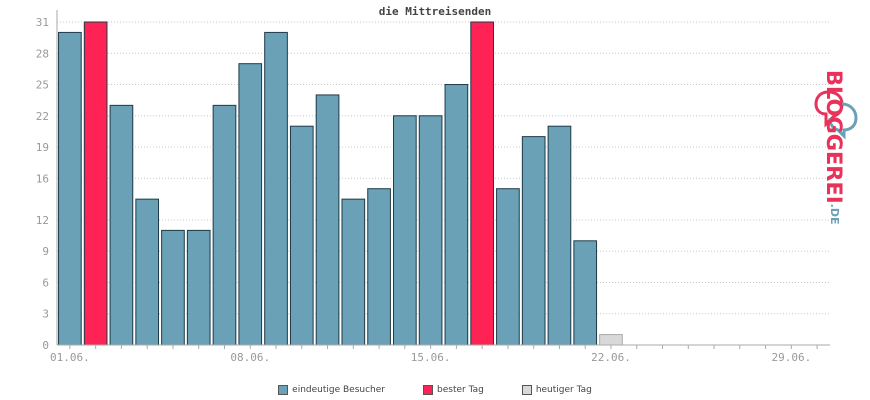  Describe the element at coordinates (791, 357) in the screenshot. I see `x-tick-label: 29.06.` at that location.